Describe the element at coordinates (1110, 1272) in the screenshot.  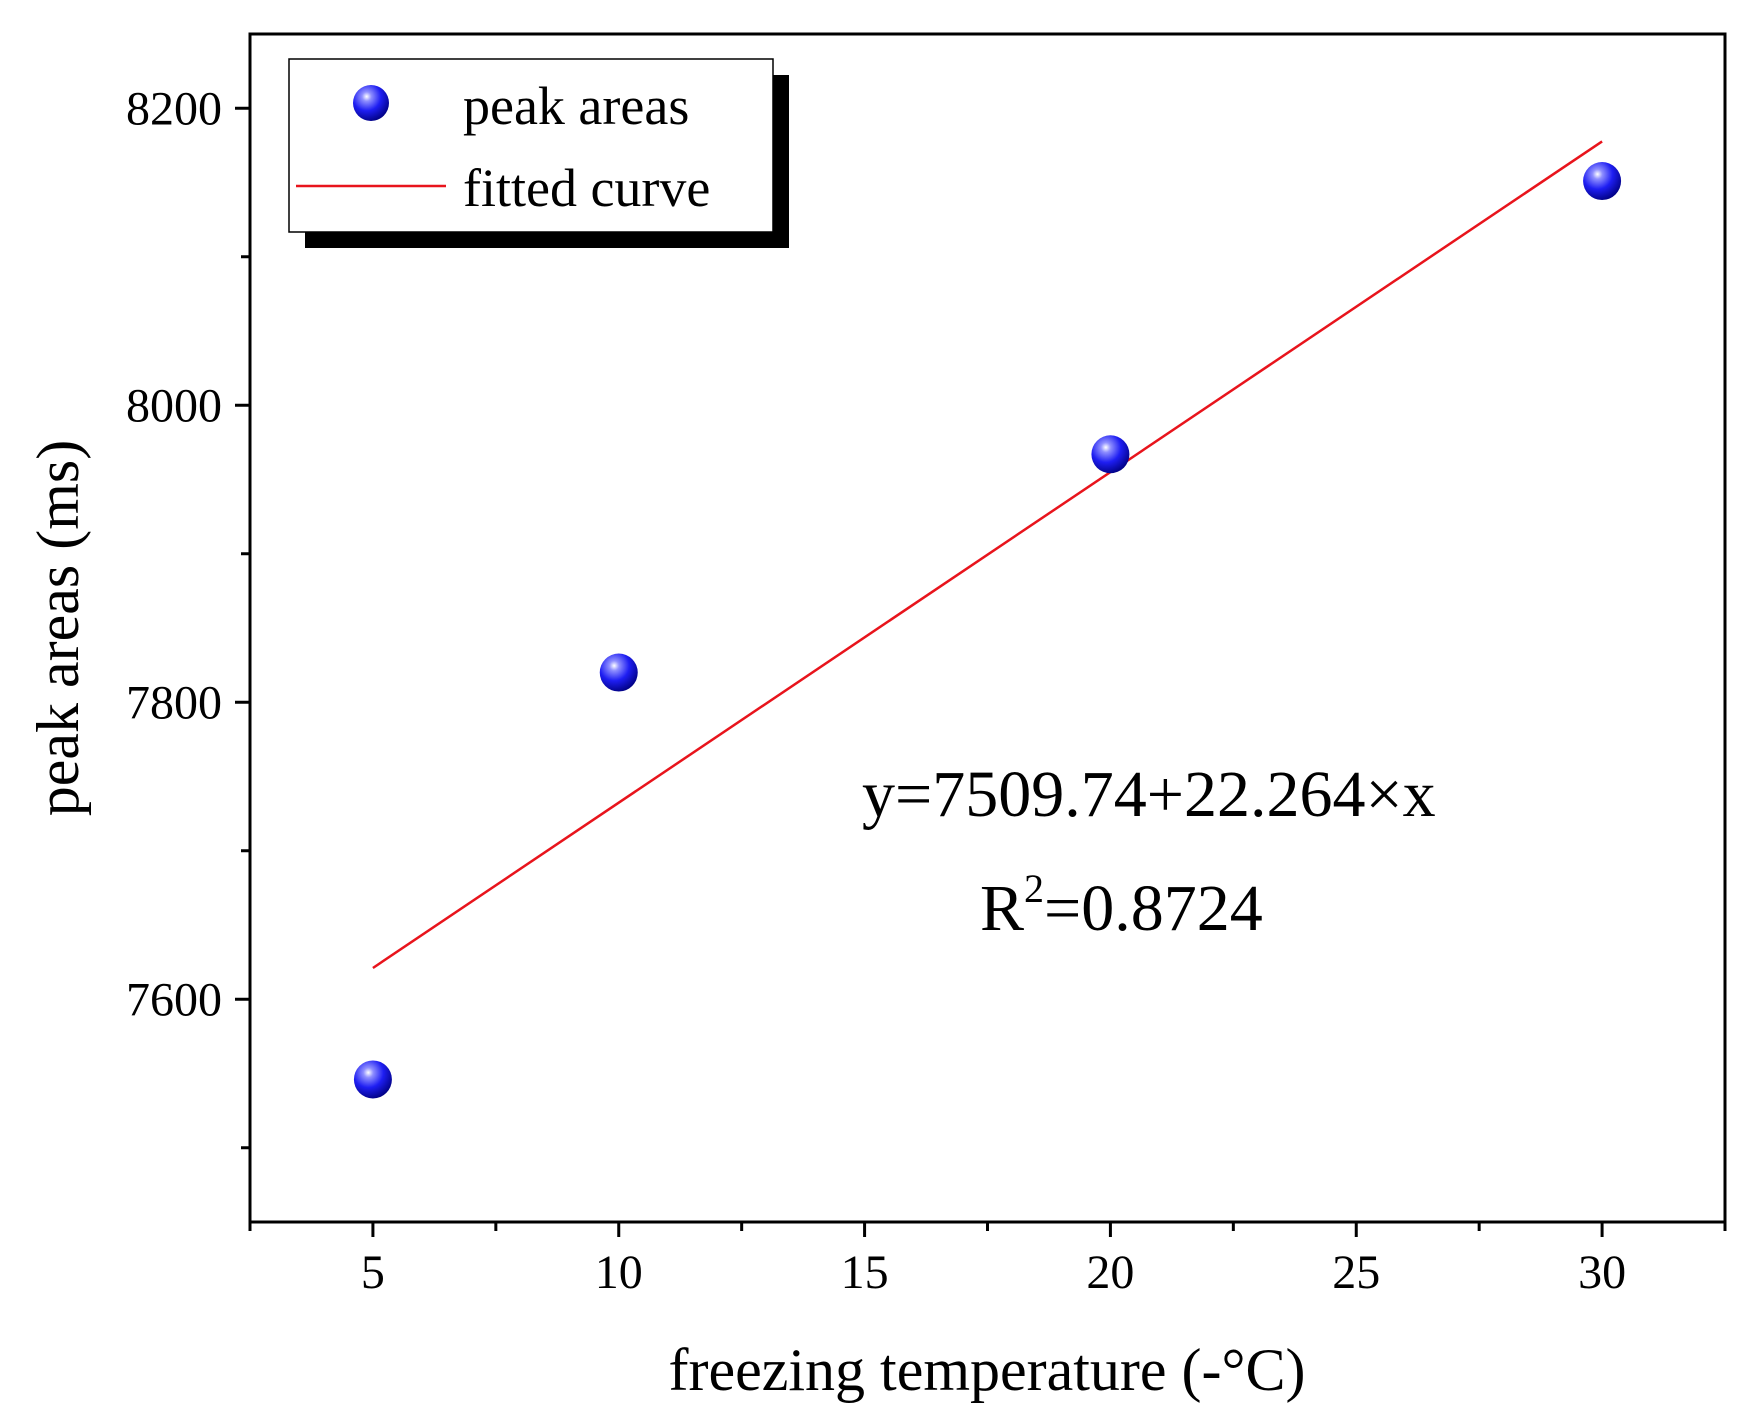
I see `x-tick-label: 20` at that location.